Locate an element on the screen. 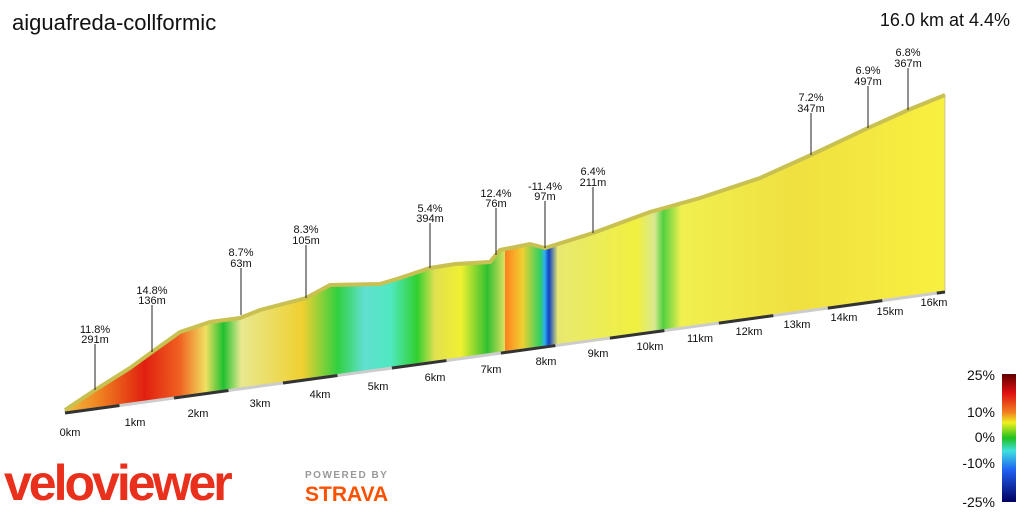 The image size is (1024, 512). scale-label: 25% is located at coordinates (981, 375).